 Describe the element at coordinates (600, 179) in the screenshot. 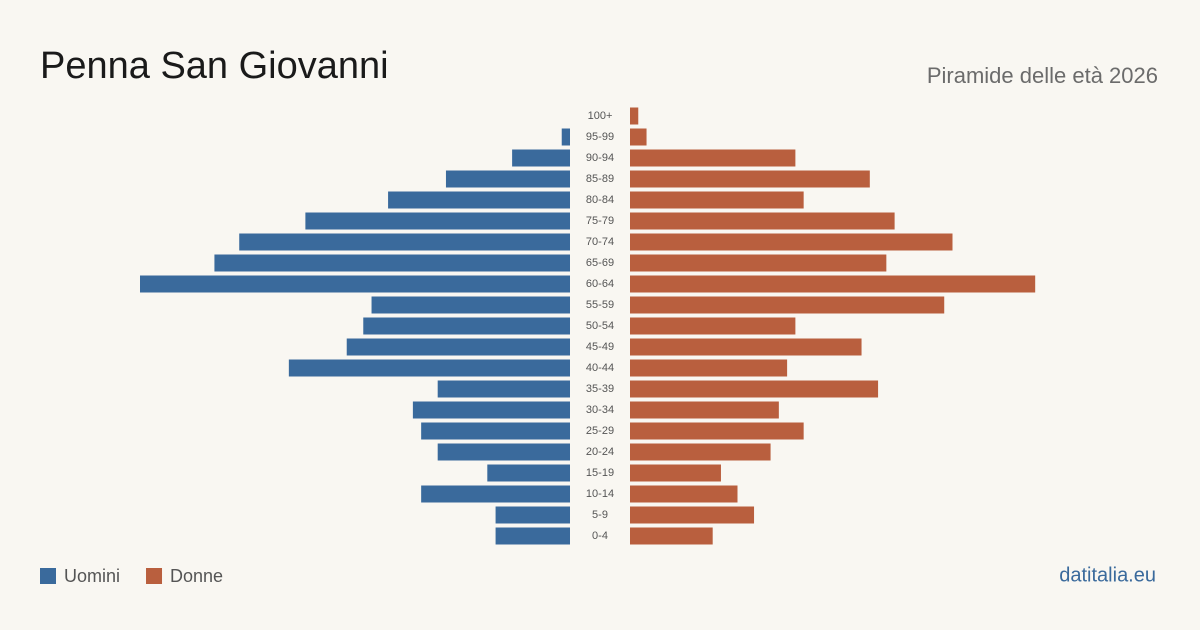

I see `age-label: 85-89` at that location.